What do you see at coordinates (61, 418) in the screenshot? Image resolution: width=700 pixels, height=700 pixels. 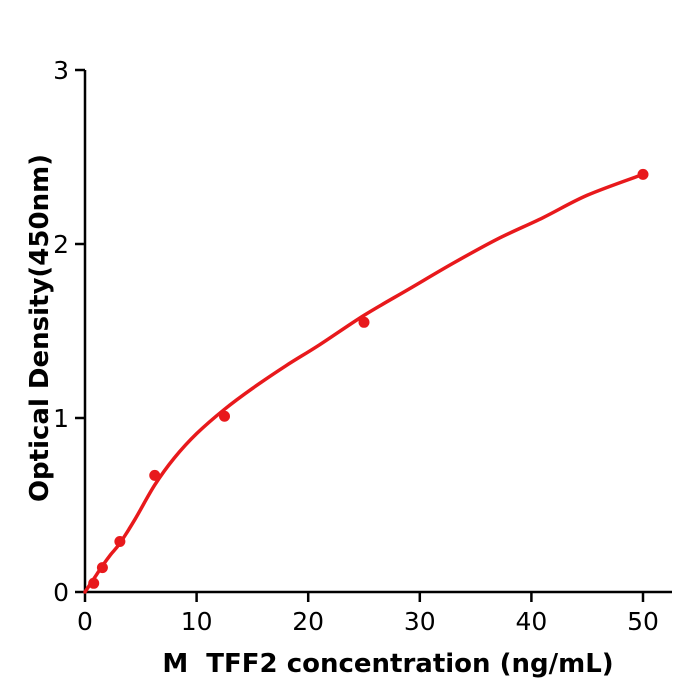 I see `y-tick-label: 1` at bounding box center [61, 418].